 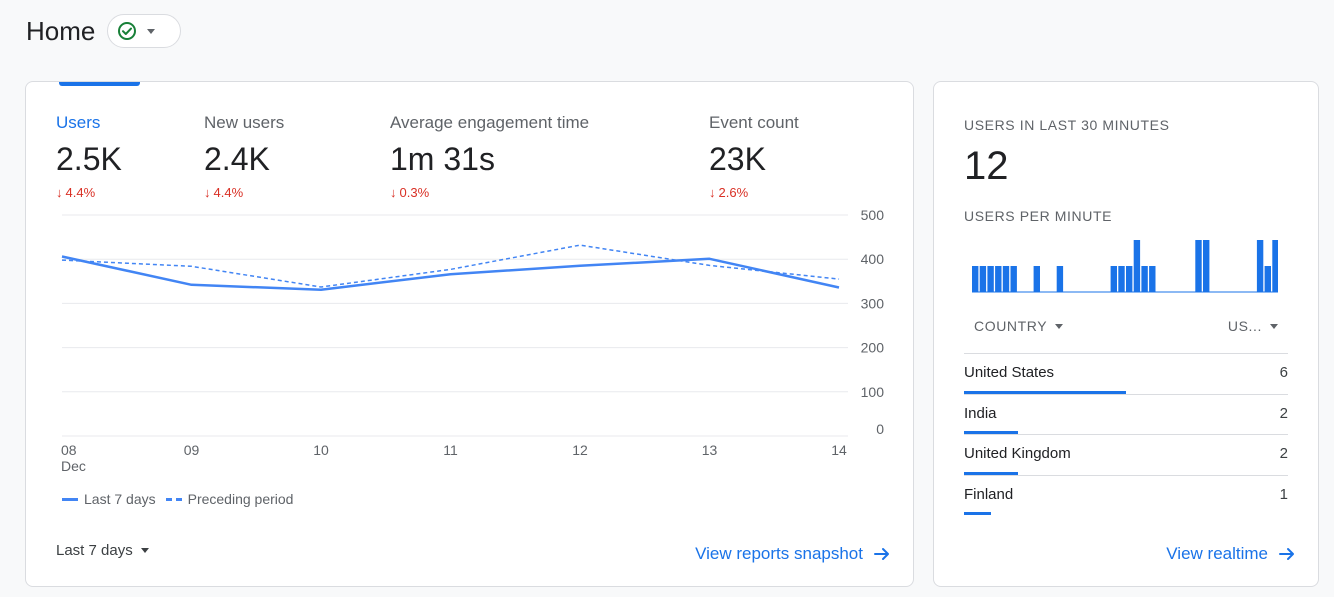 I want to click on property-status-dropdown, so click(x=144, y=31).